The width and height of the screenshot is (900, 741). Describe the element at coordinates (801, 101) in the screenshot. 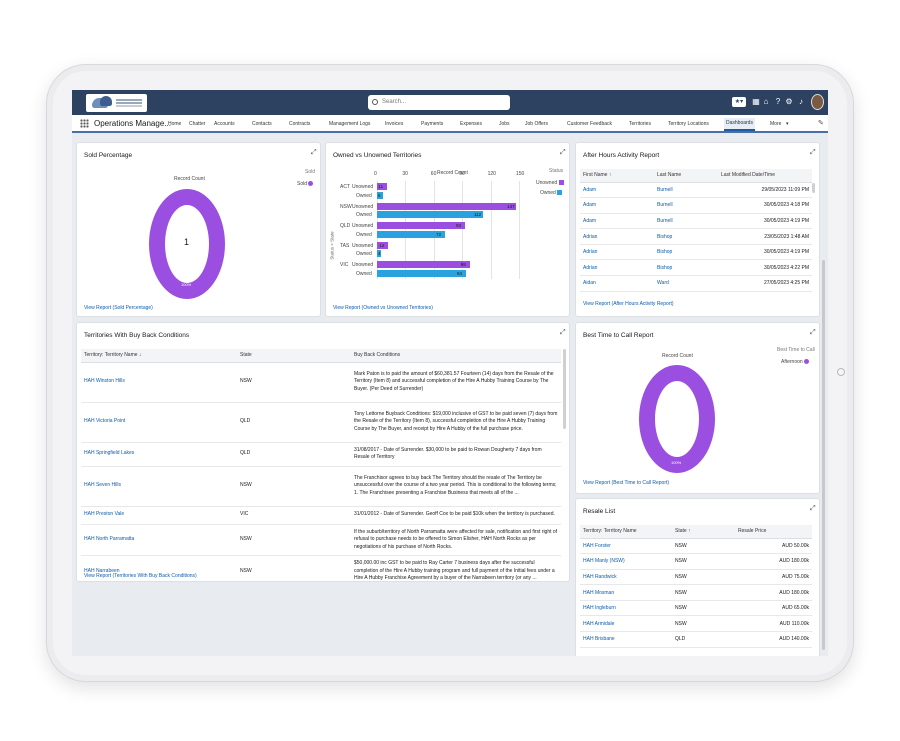

I see `bell-icon: ♪` at that location.